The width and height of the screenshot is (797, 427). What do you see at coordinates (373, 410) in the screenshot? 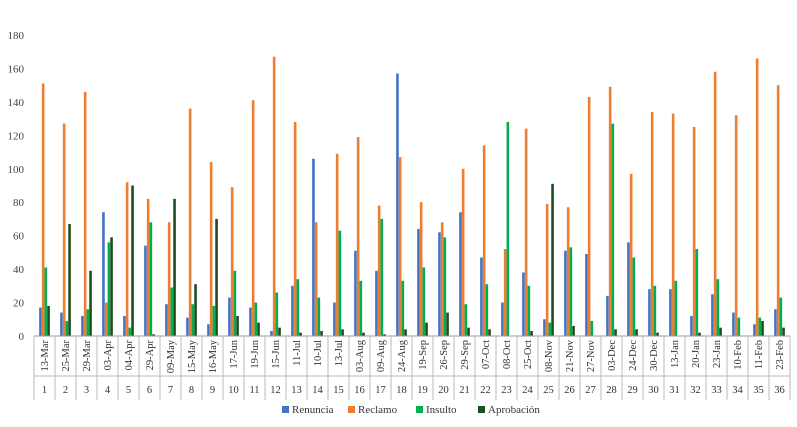
I see `legend-item-reclamo: Reclamo` at bounding box center [373, 410].